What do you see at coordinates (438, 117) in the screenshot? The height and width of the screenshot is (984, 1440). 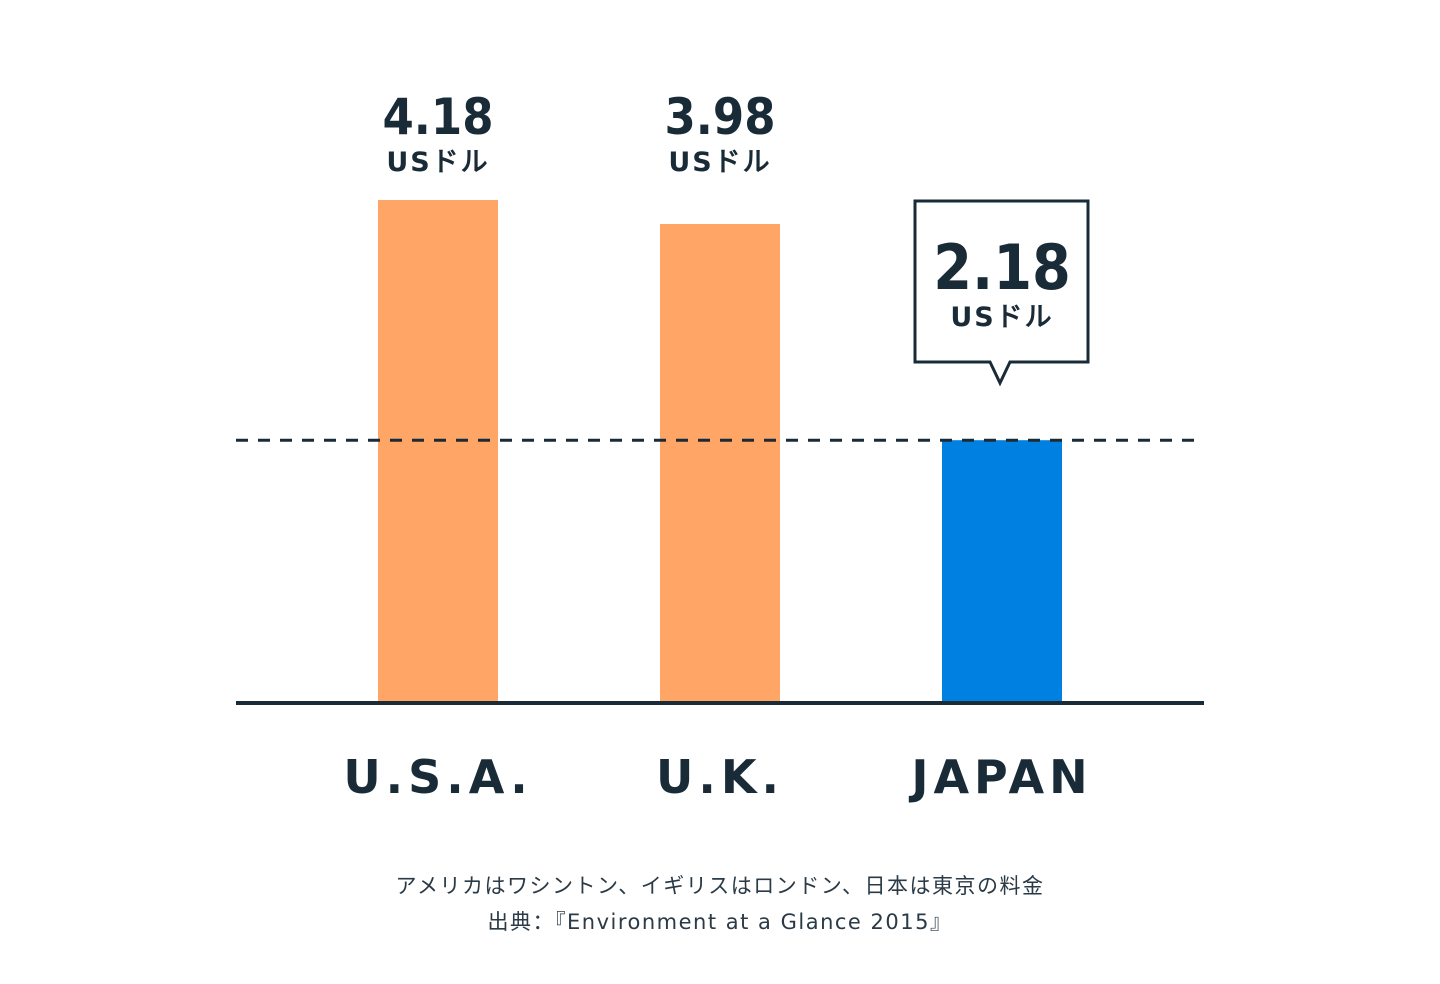 I see `value-label-usa: 4.18` at bounding box center [438, 117].